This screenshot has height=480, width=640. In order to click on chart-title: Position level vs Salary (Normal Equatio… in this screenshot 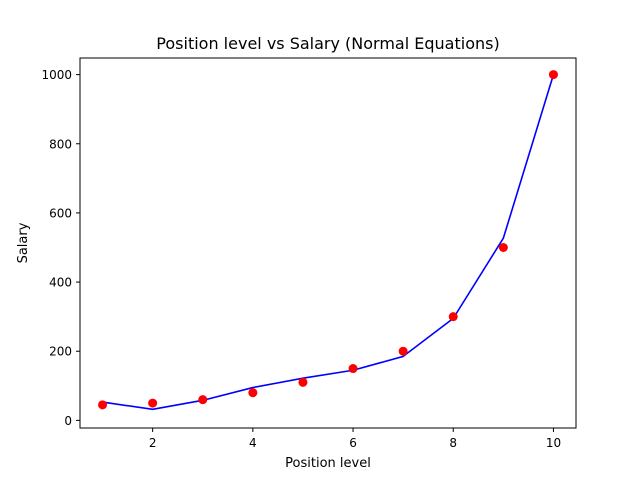, I will do `click(327, 43)`.